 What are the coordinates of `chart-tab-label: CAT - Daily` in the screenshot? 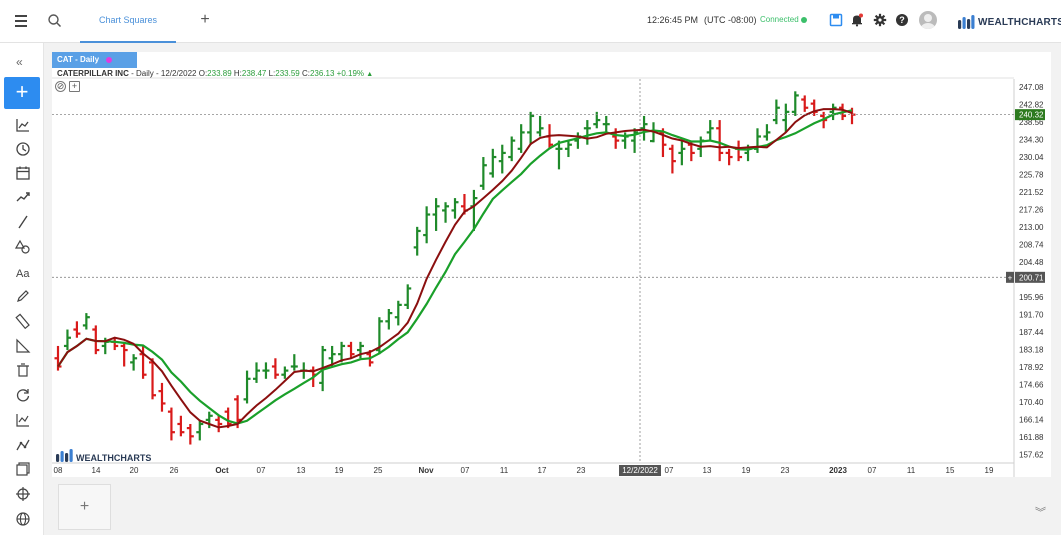 It's located at (78, 59).